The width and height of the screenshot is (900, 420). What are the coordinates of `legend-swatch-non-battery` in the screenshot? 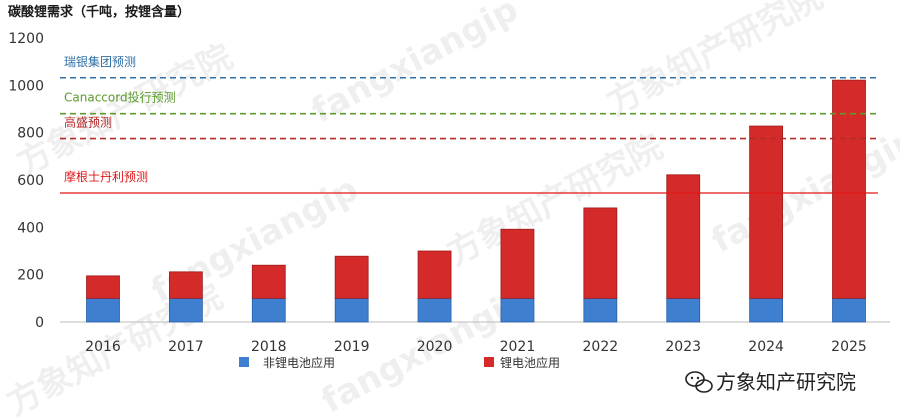 It's located at (244, 362).